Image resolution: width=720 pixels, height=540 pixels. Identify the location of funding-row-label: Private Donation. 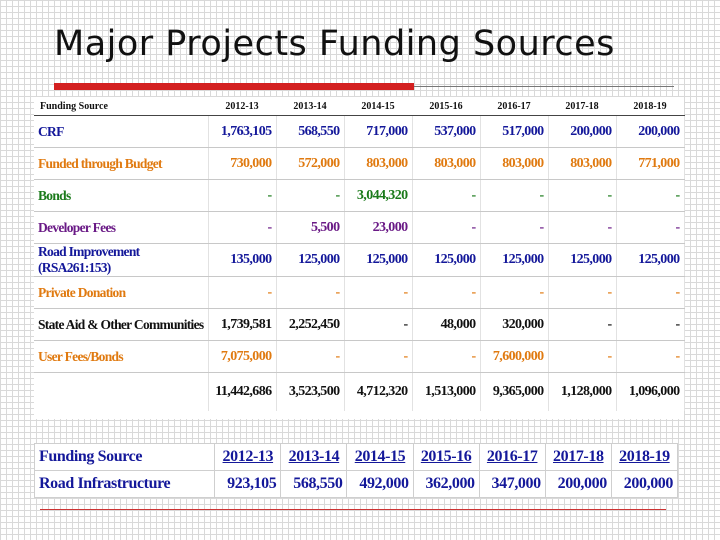
(121, 292).